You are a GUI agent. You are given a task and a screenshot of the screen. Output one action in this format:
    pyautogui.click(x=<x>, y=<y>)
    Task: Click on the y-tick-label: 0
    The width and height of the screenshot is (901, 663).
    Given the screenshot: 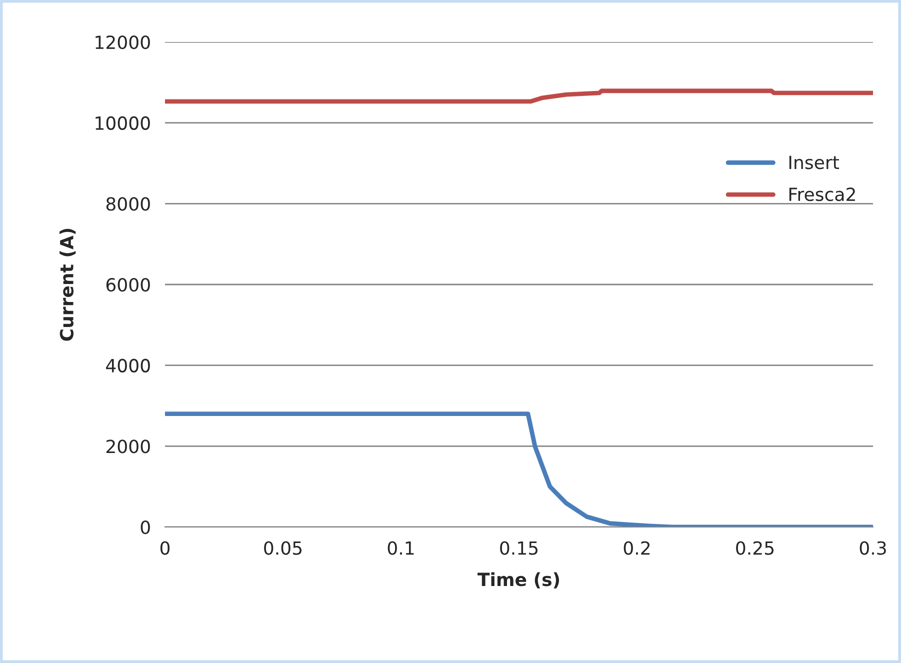 What is the action you would take?
    pyautogui.click(x=145, y=527)
    